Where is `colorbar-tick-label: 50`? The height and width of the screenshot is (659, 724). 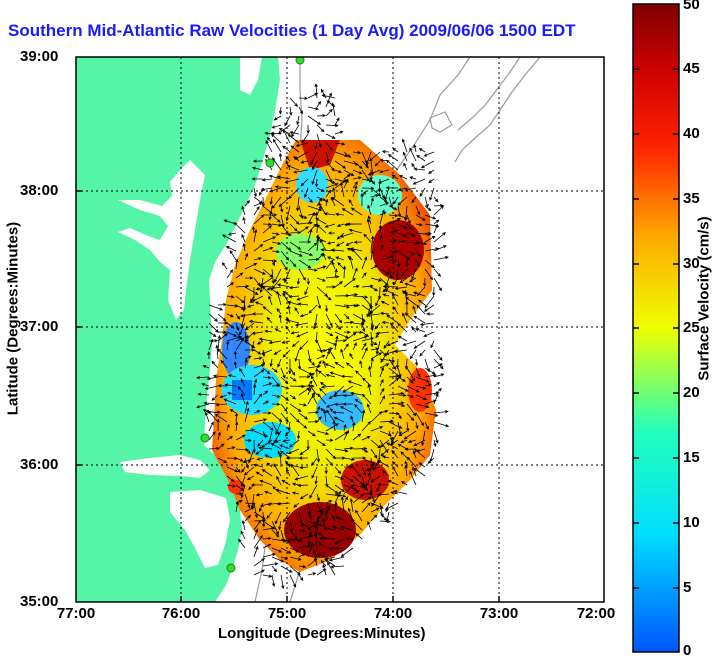 colorbar-tick-label: 50 is located at coordinates (691, 6).